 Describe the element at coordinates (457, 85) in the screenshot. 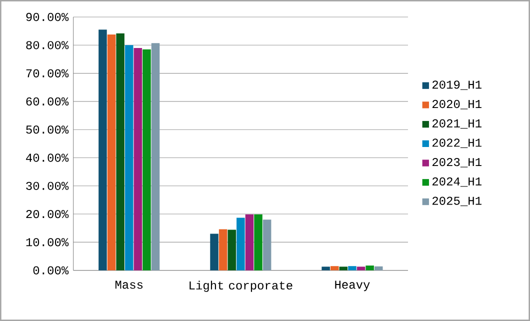

I see `legend-label: 2019_H1` at that location.